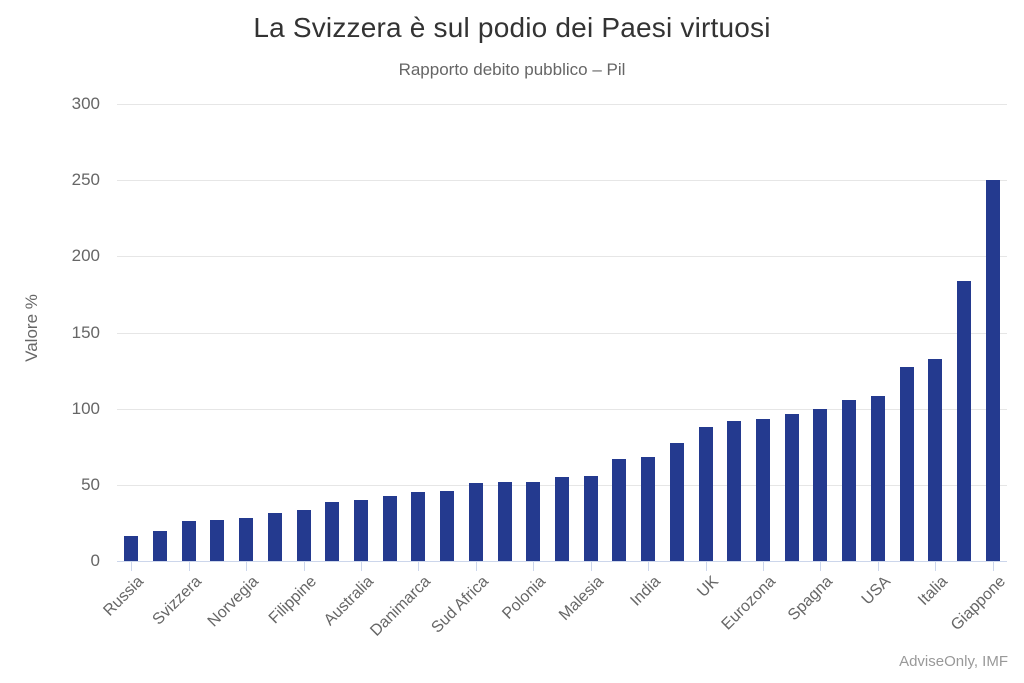 The image size is (1024, 683). Describe the element at coordinates (590, 518) in the screenshot. I see `bar-malesia` at that location.